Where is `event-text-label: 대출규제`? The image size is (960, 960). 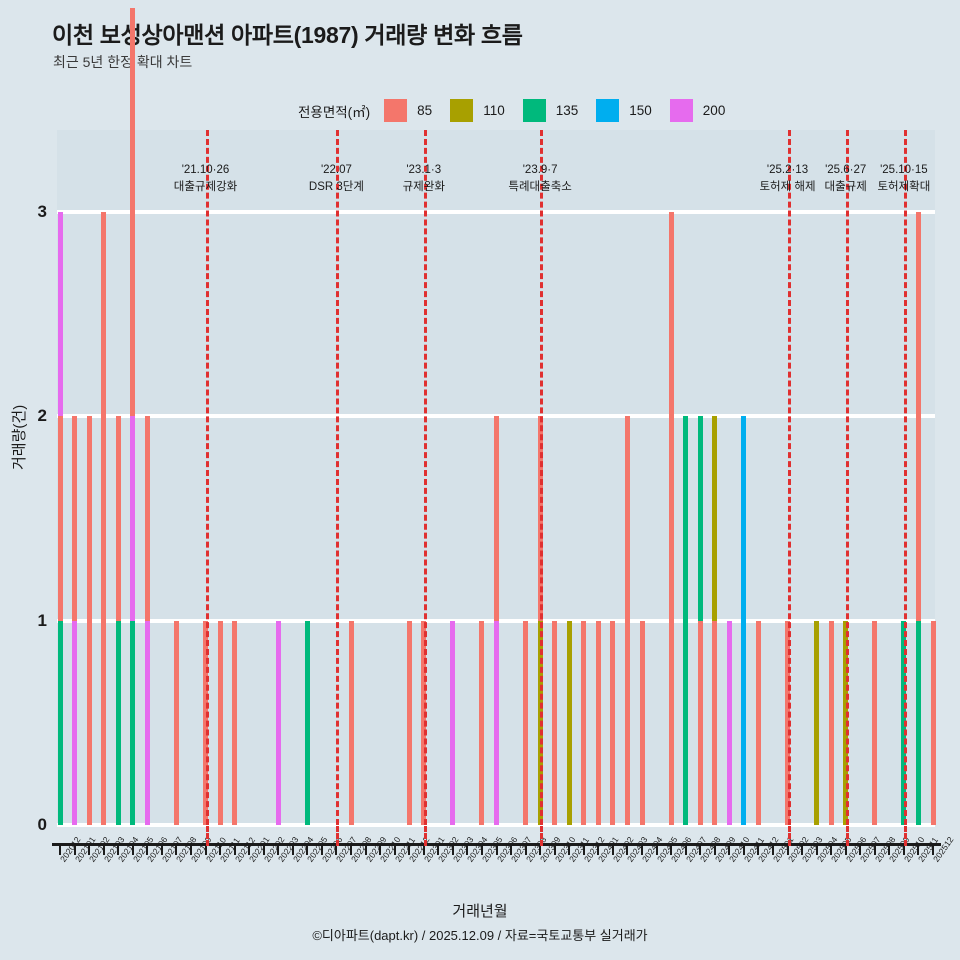
event-text-label: 대출규제 is located at coordinates (845, 186).